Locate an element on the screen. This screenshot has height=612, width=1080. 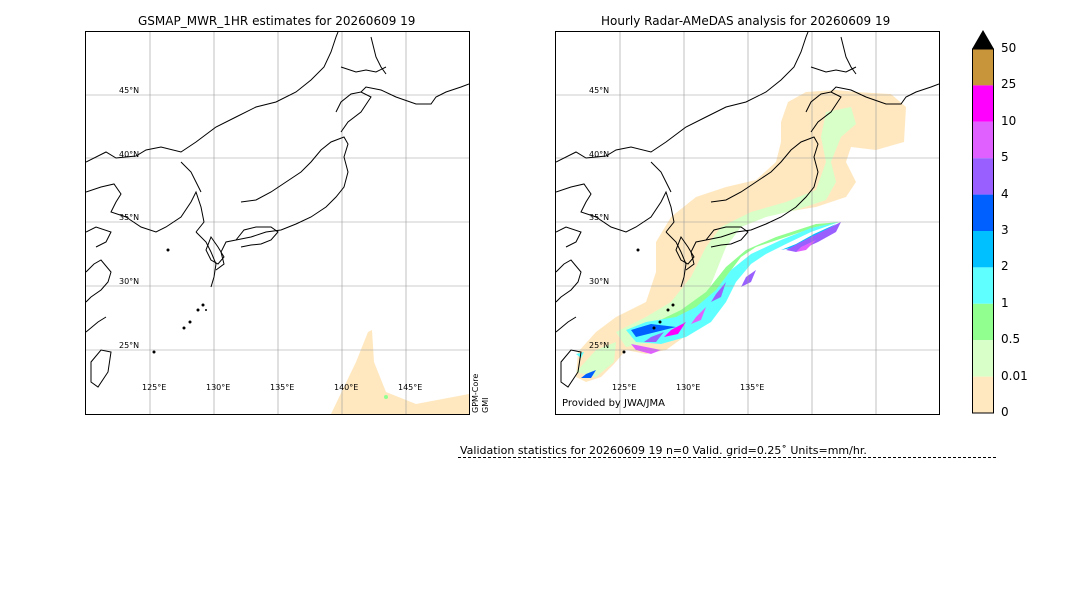
colorbar-tick-label: 25 is located at coordinates (1009, 84).